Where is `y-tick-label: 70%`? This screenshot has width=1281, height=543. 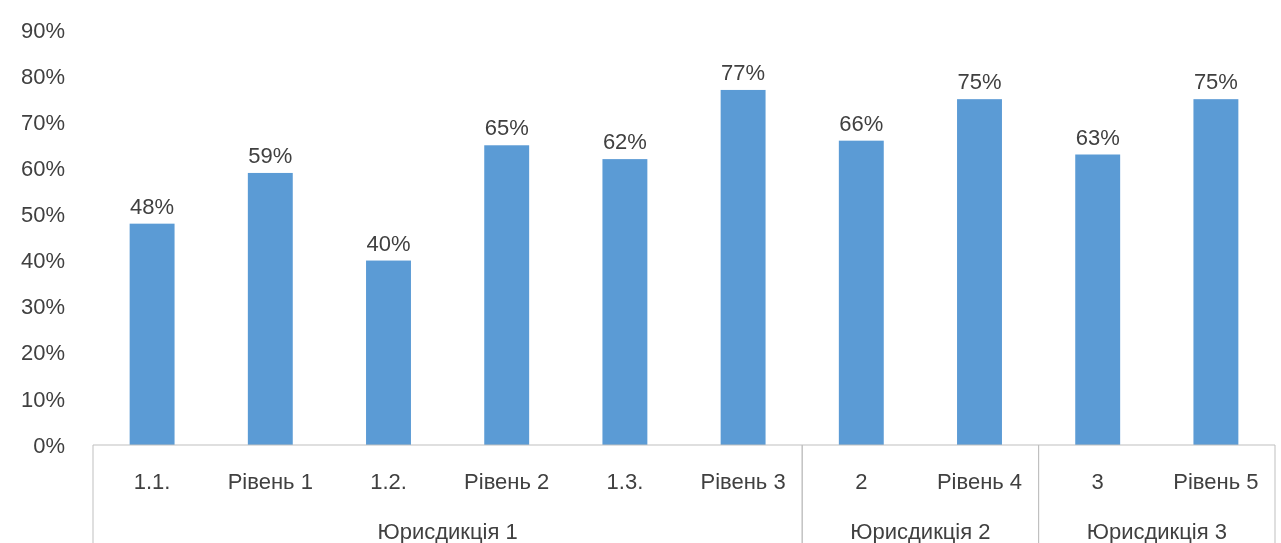 y-tick-label: 70% is located at coordinates (42, 122).